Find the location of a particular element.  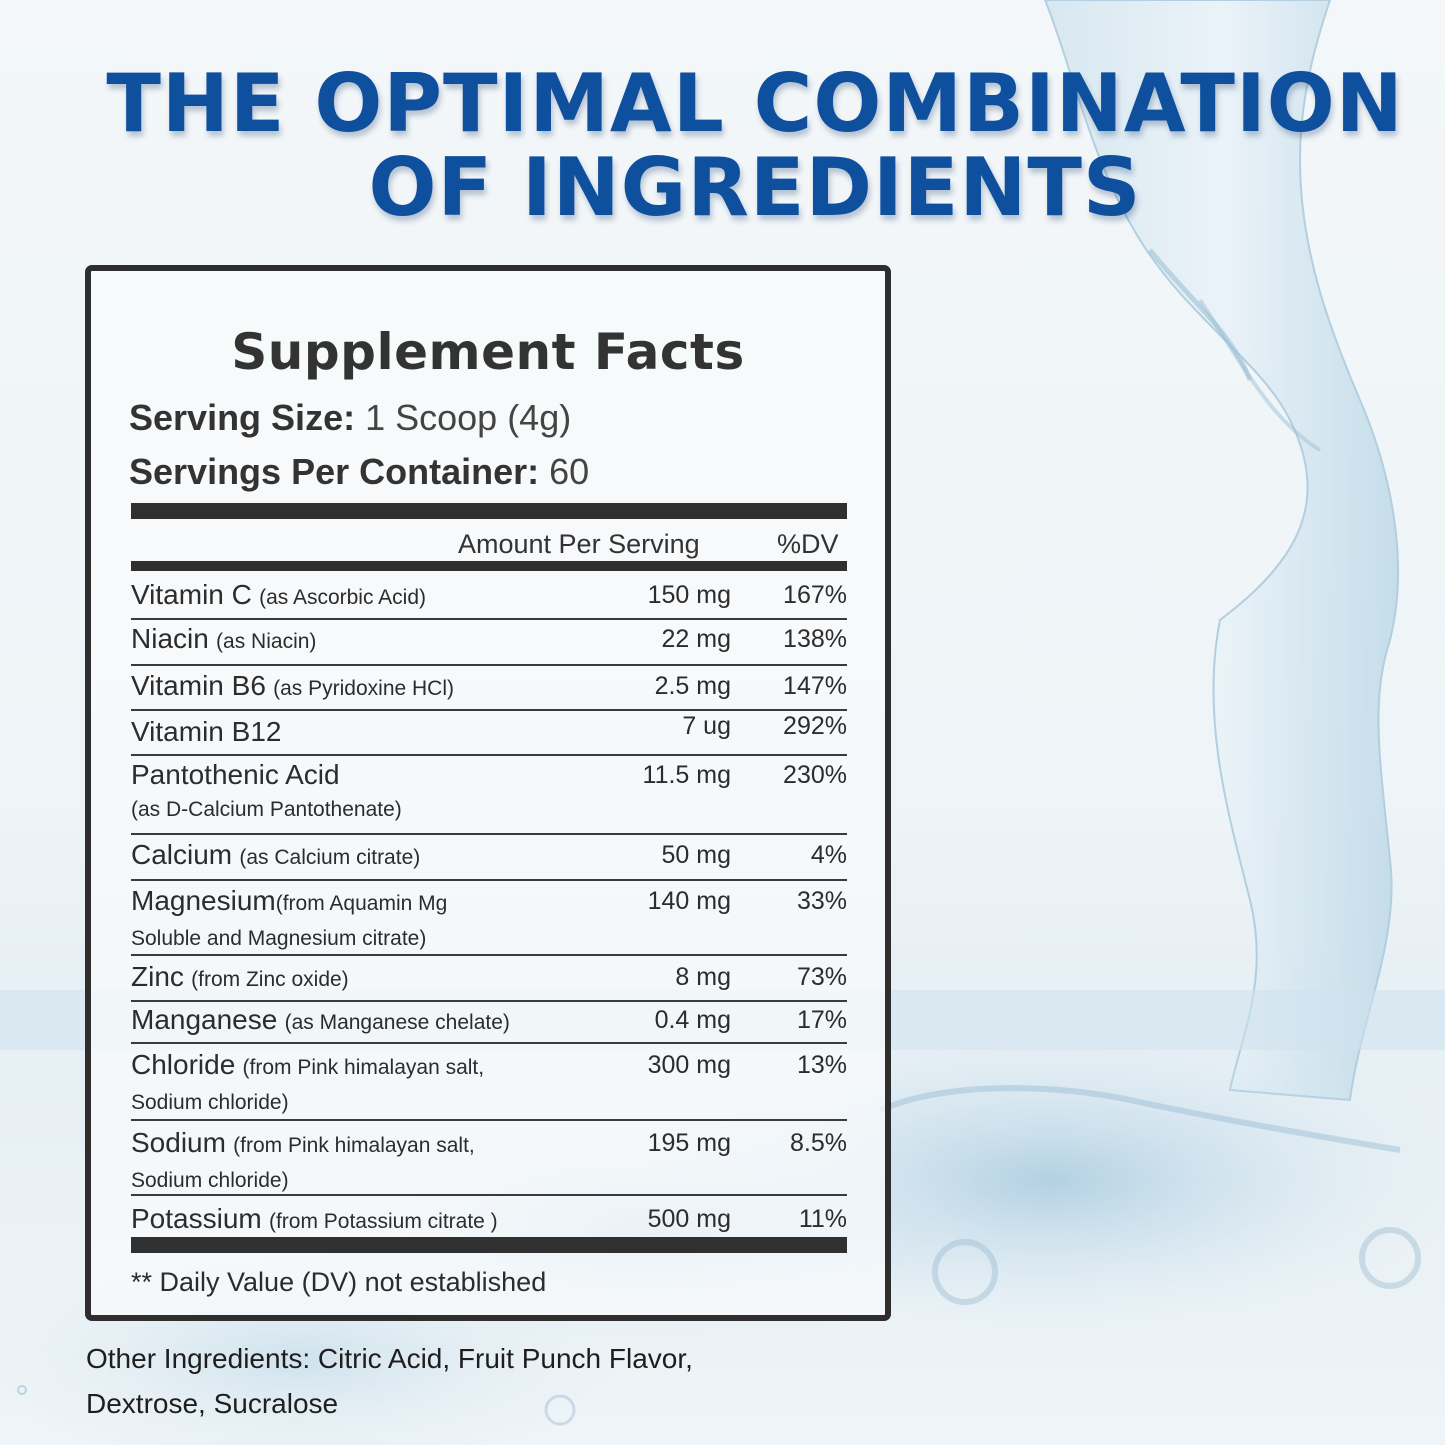

nutrient-source-continued: Soluble and Magnesium citrate) is located at coordinates (279, 938).